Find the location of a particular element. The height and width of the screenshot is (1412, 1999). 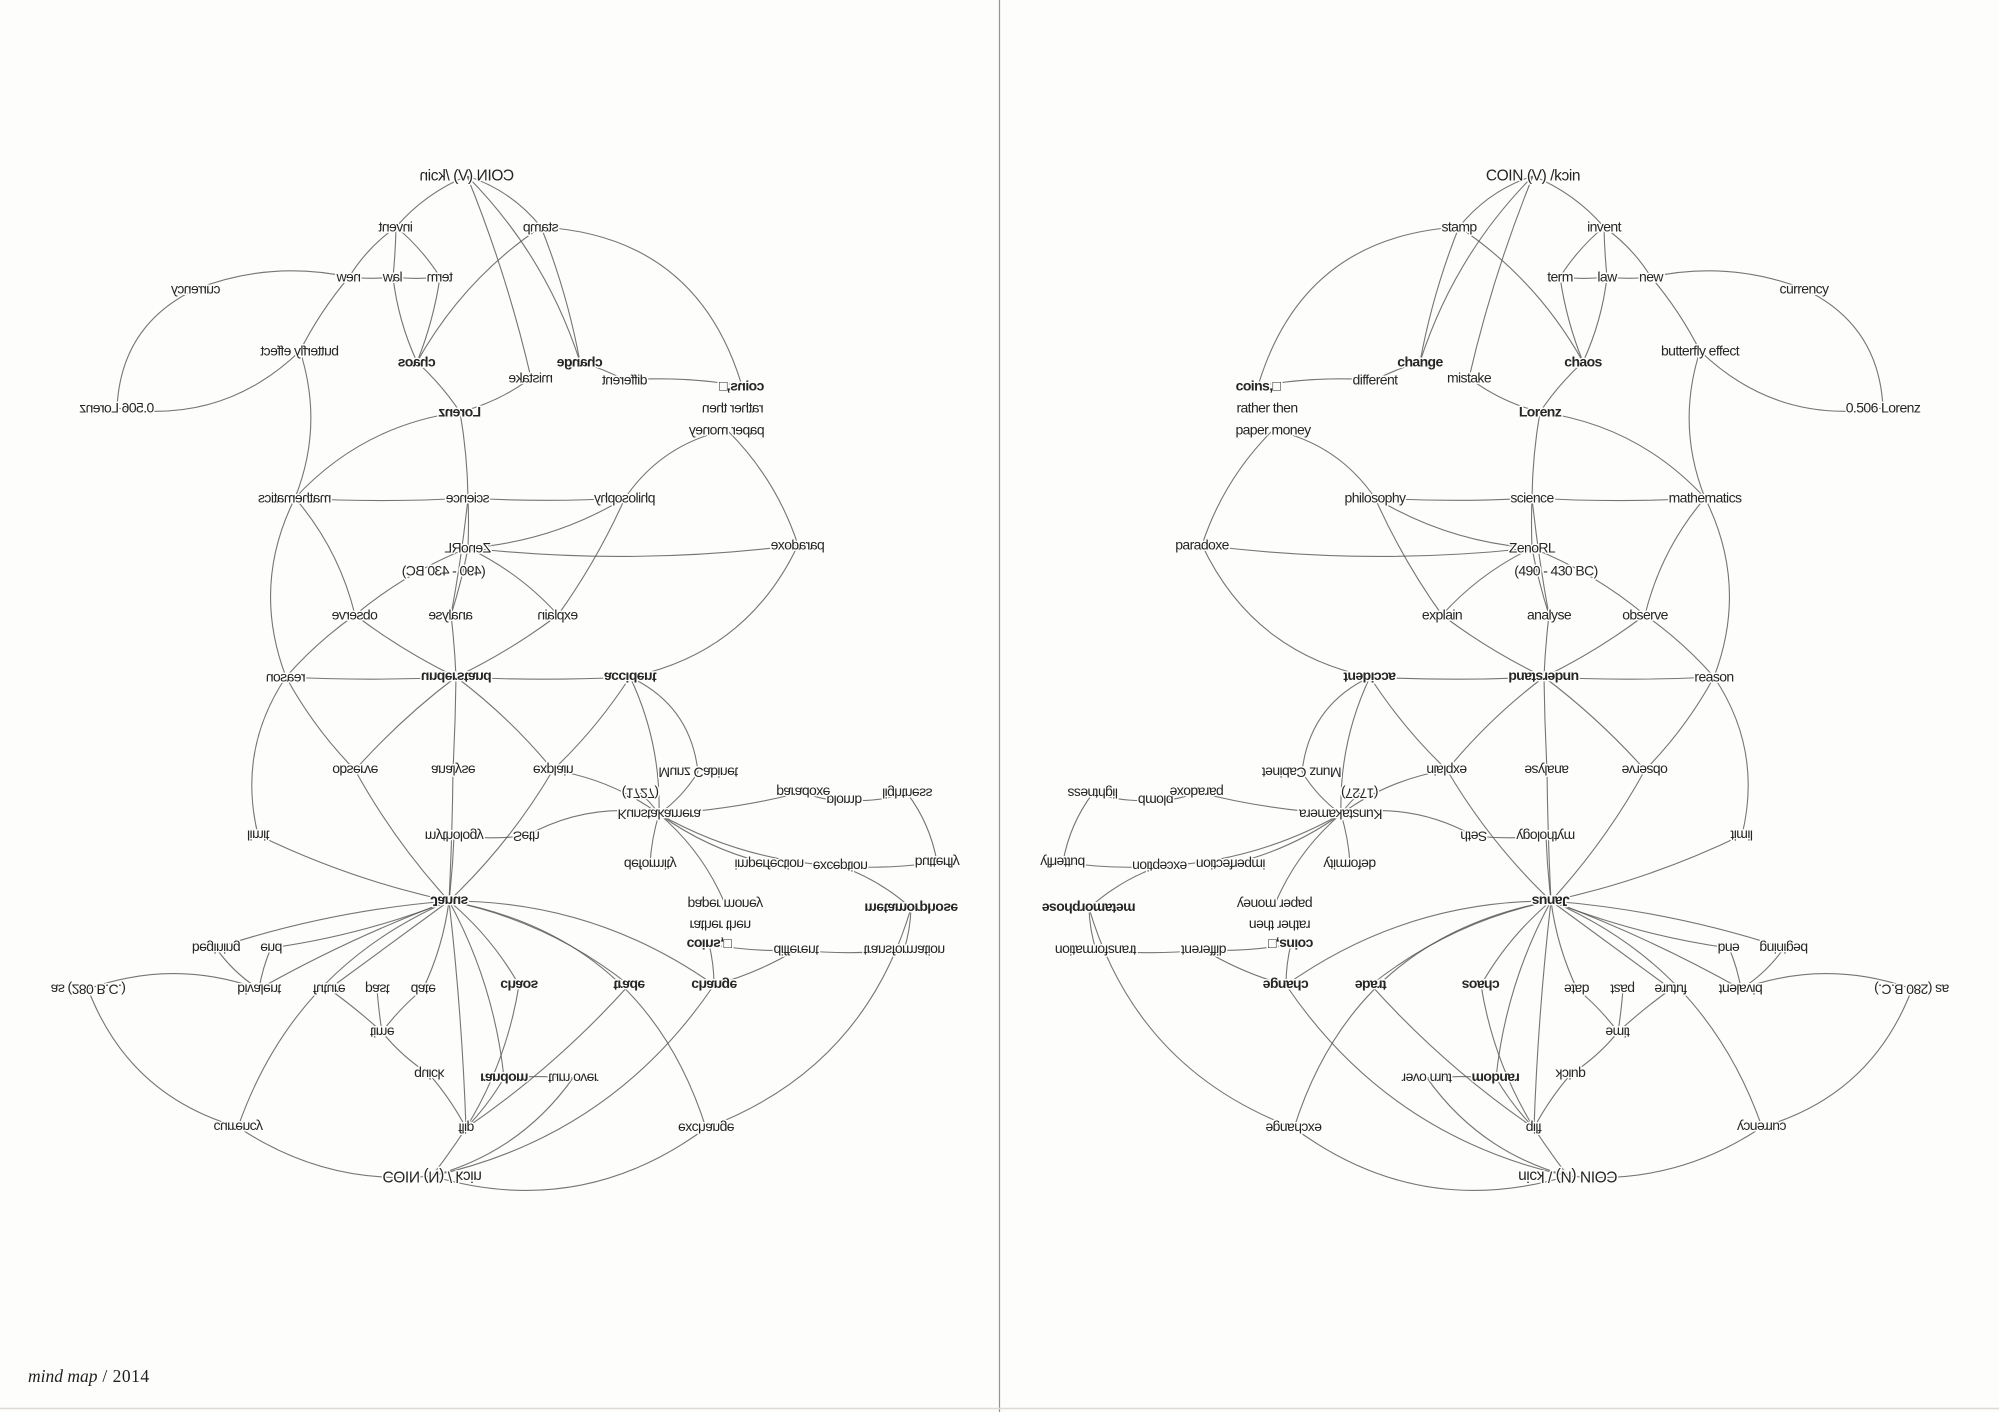

caption: mind map / 2014 is located at coordinates (89, 1376).